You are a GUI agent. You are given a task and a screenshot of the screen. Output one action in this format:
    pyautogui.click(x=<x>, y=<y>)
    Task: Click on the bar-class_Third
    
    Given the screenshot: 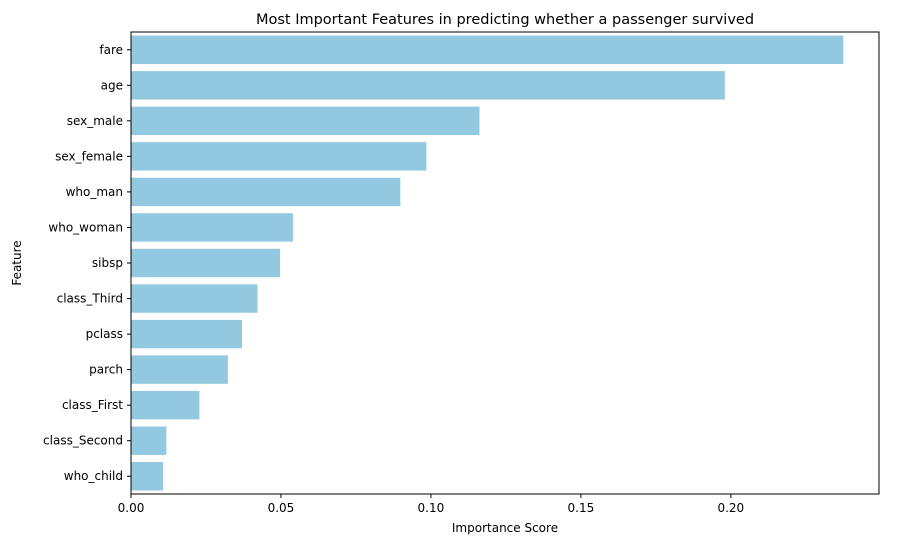 What is the action you would take?
    pyautogui.click(x=194, y=298)
    